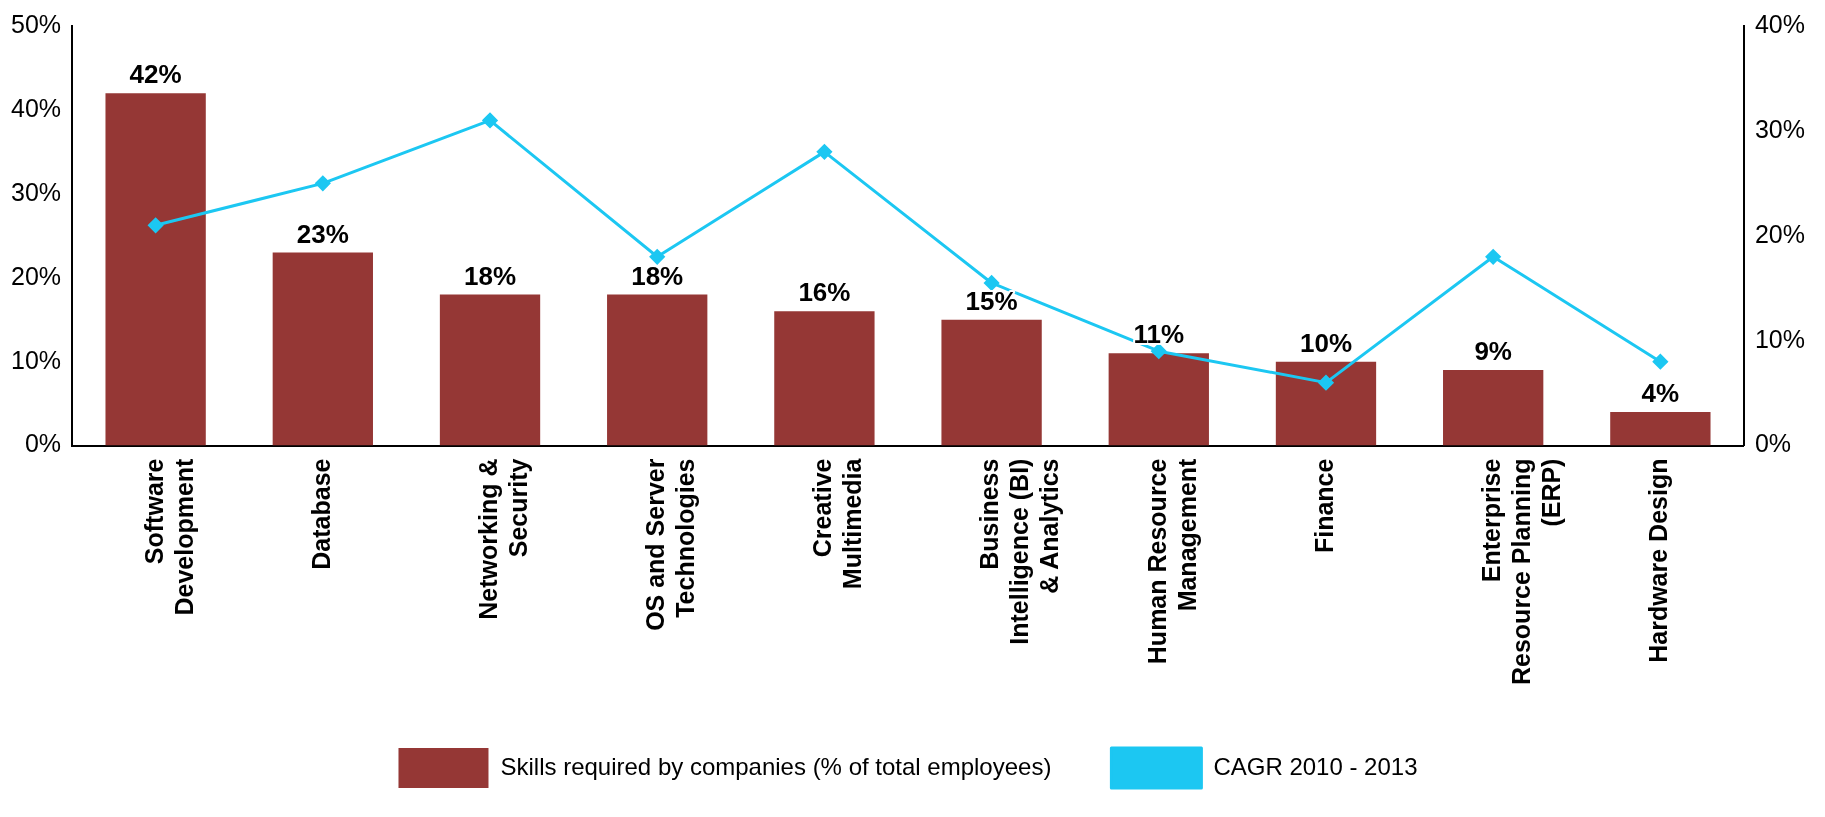 Image resolution: width=1825 pixels, height=817 pixels. What do you see at coordinates (1773, 443) in the screenshot?
I see `y2-tick-label: 0%` at bounding box center [1773, 443].